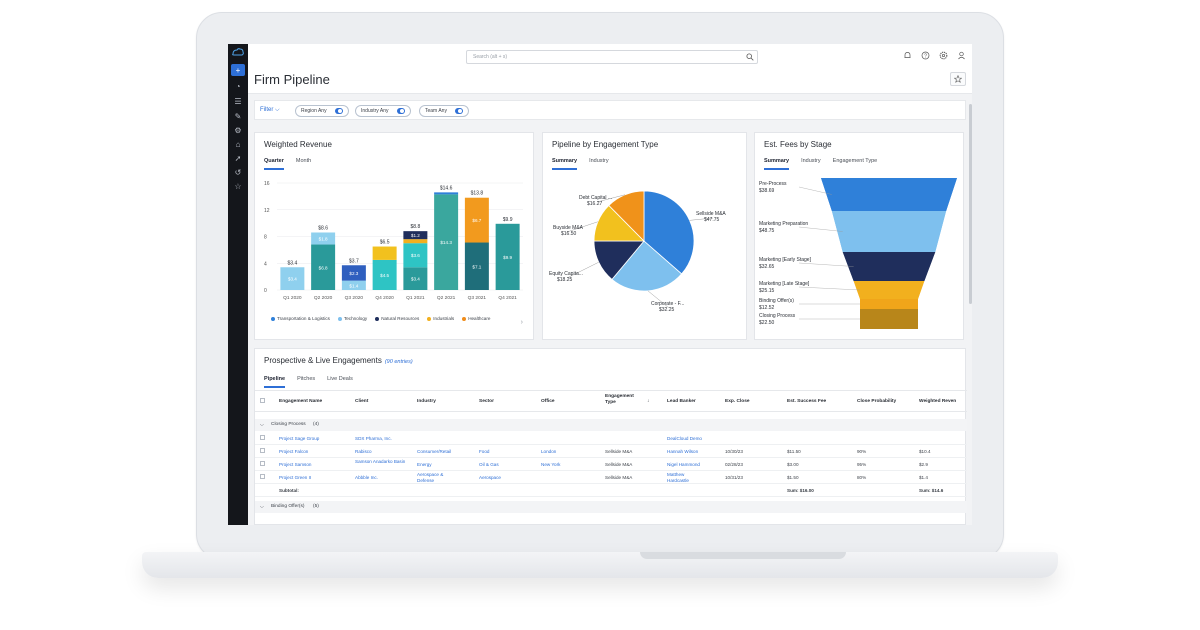 This screenshot has height=630, width=1200. I want to click on group-row-closing-process: ⌵ Closing Process (4), so click(611, 425).